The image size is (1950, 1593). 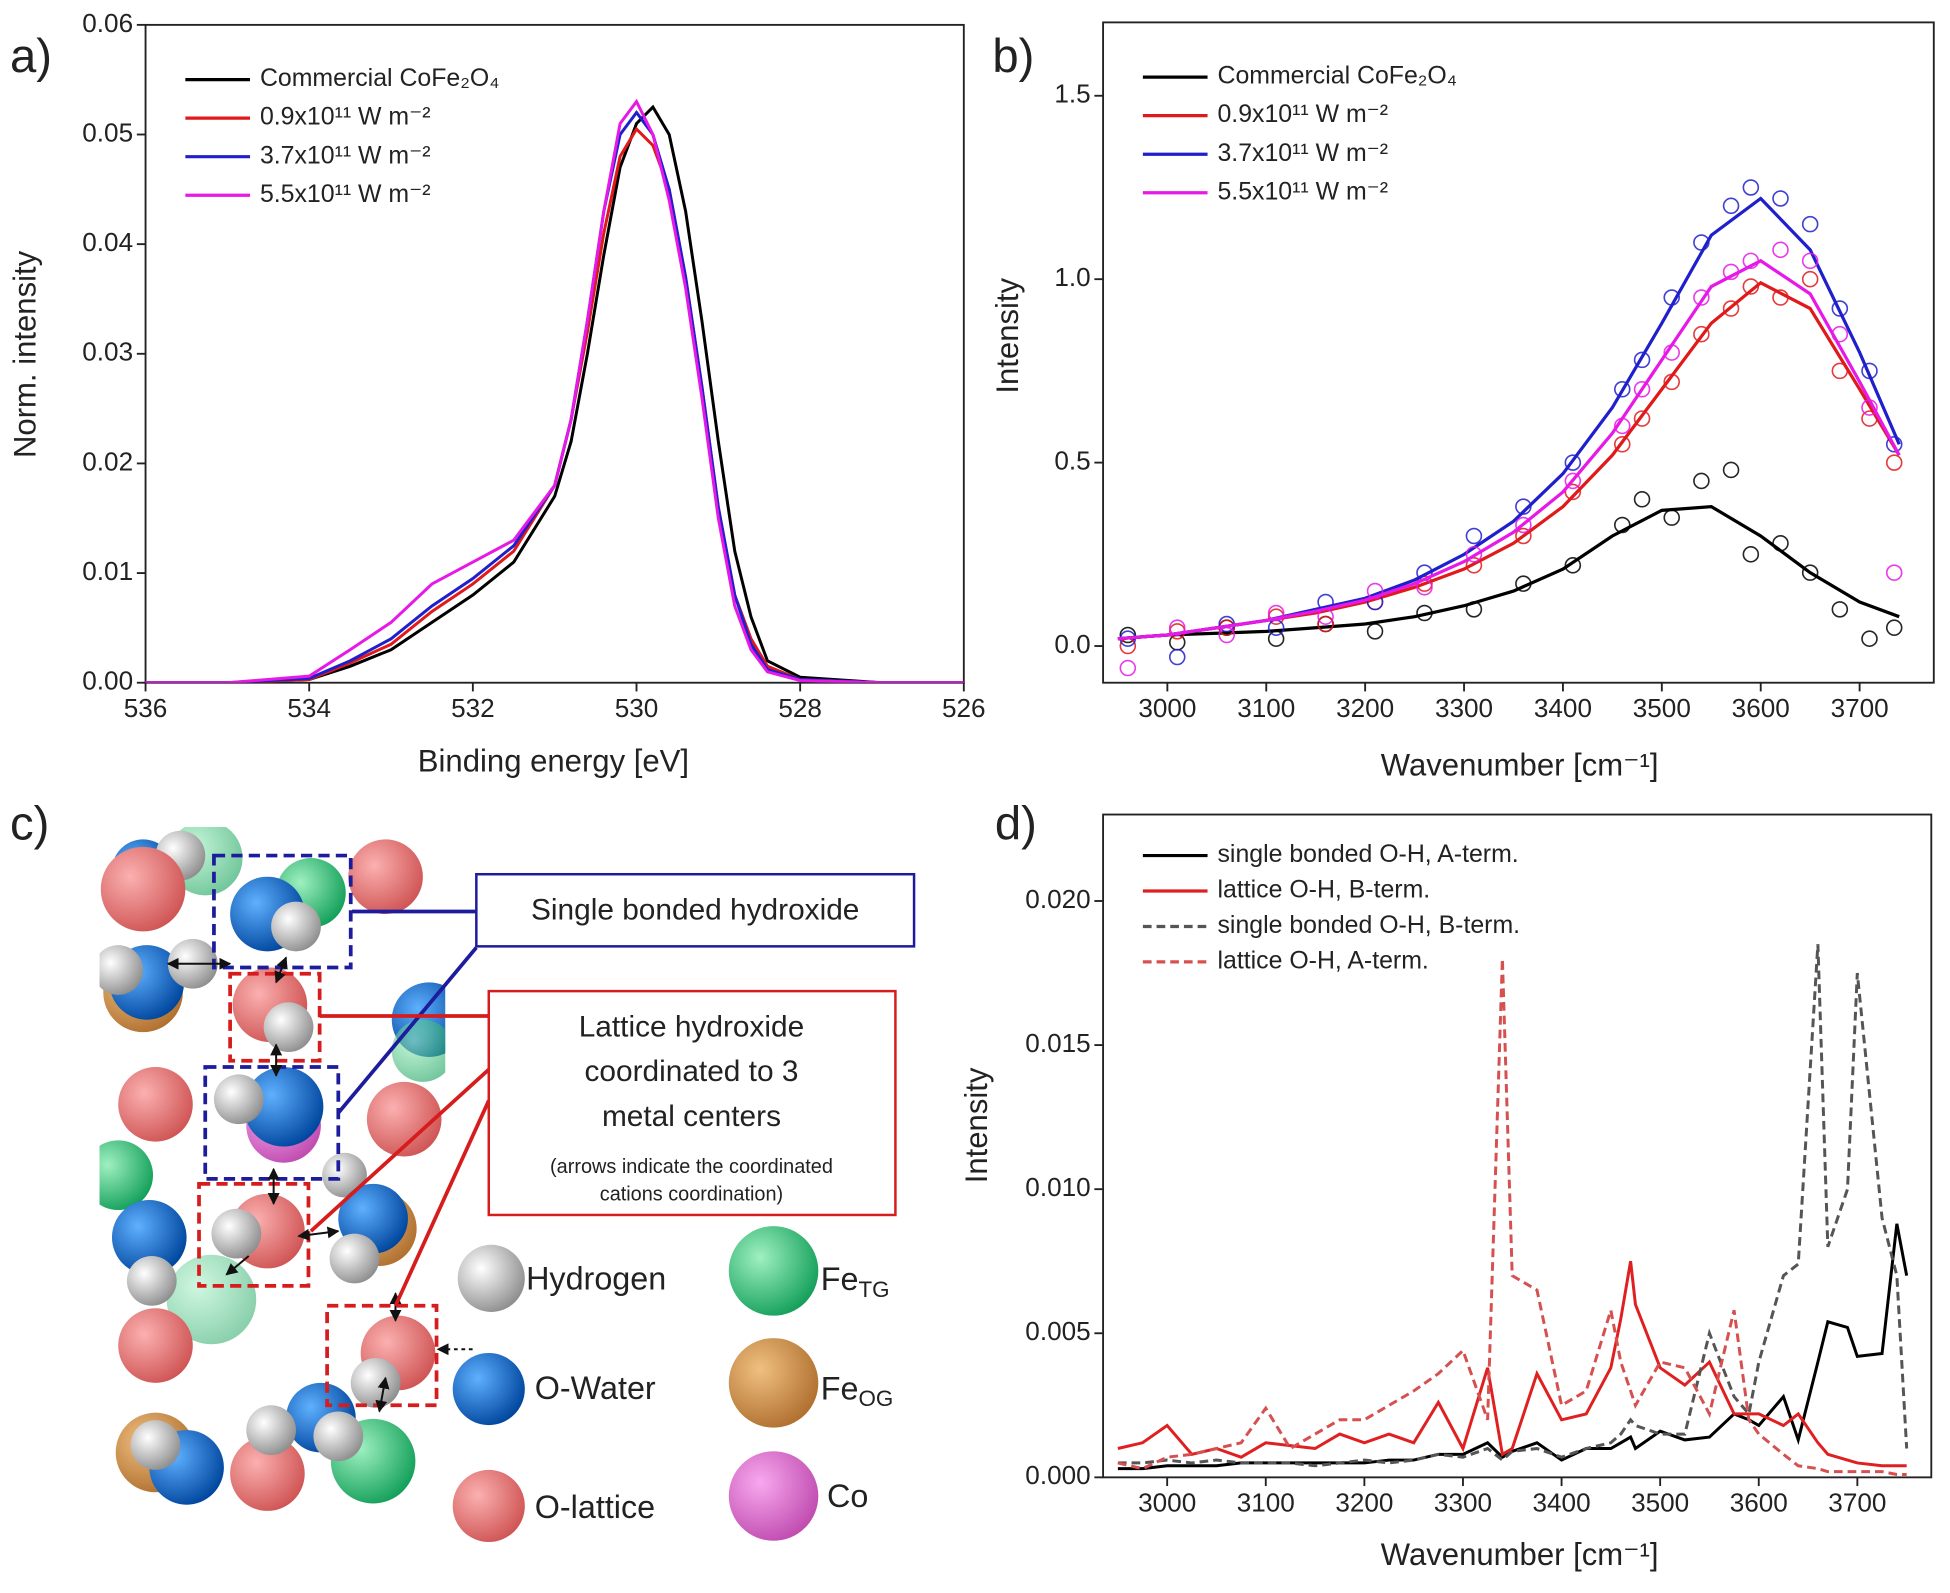 What do you see at coordinates (1660, 1503) in the screenshot?
I see `x-tick-label: 3500` at bounding box center [1660, 1503].